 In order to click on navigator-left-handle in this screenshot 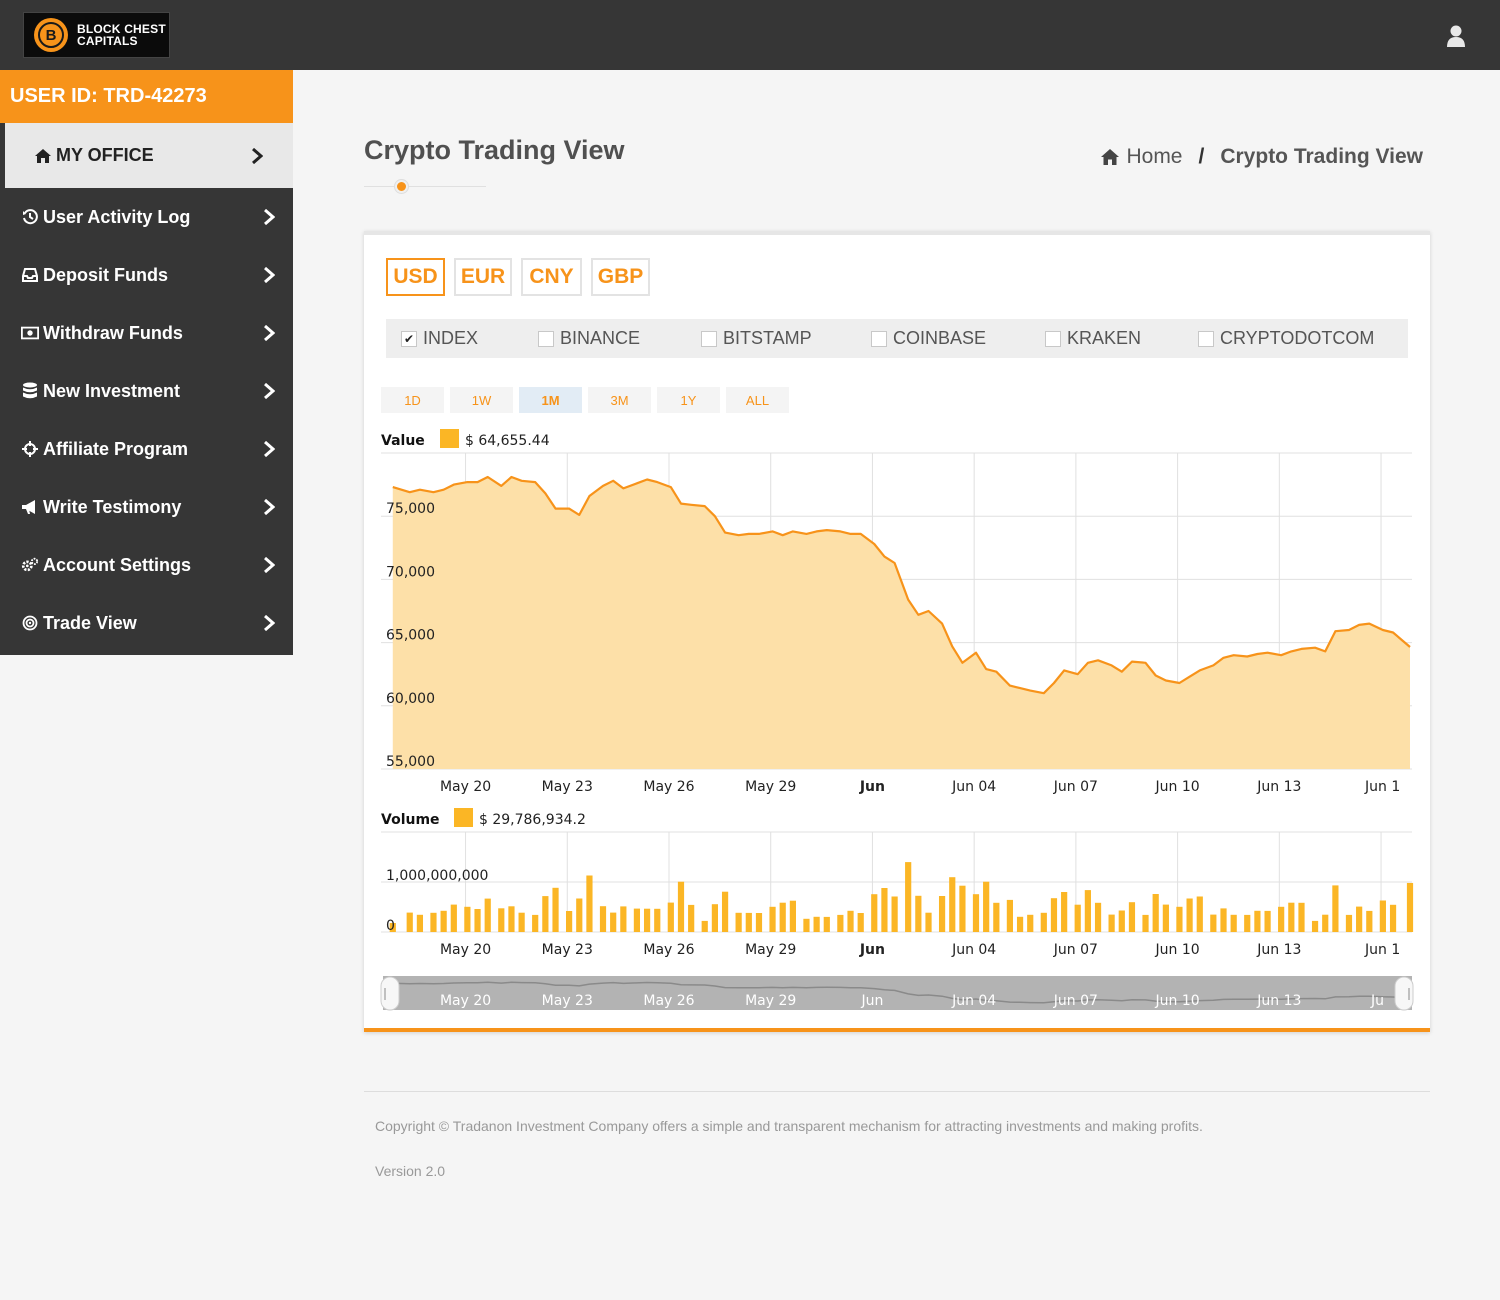, I will do `click(390, 993)`.